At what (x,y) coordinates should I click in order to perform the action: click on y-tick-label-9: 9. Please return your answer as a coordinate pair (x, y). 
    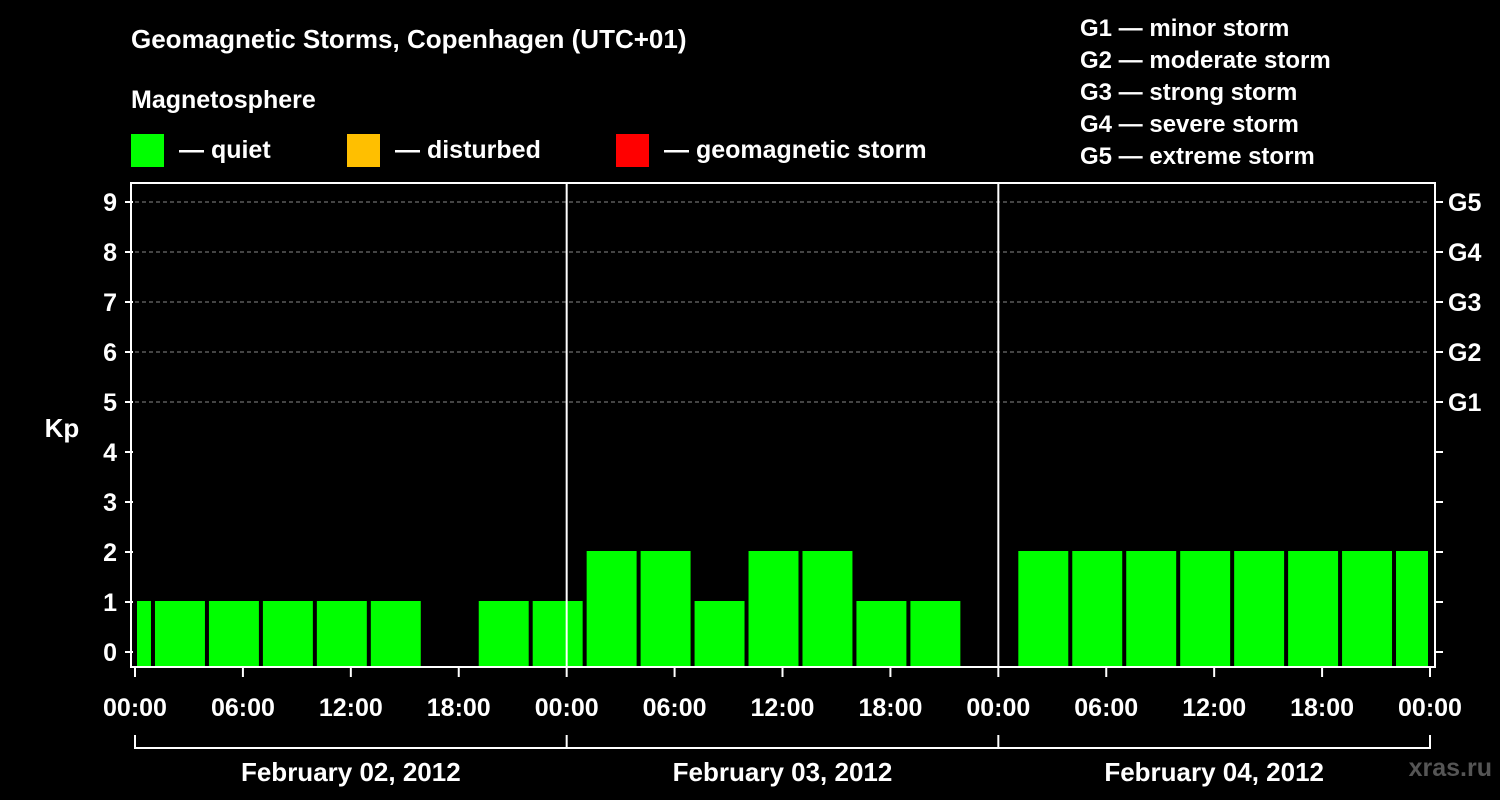
    Looking at the image, I should click on (110, 203).